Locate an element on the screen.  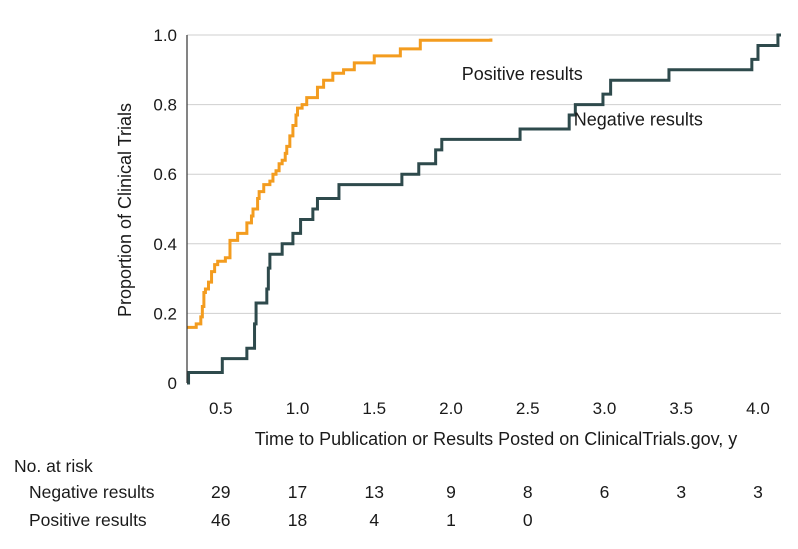
risk-cell: 18 is located at coordinates (297, 520).